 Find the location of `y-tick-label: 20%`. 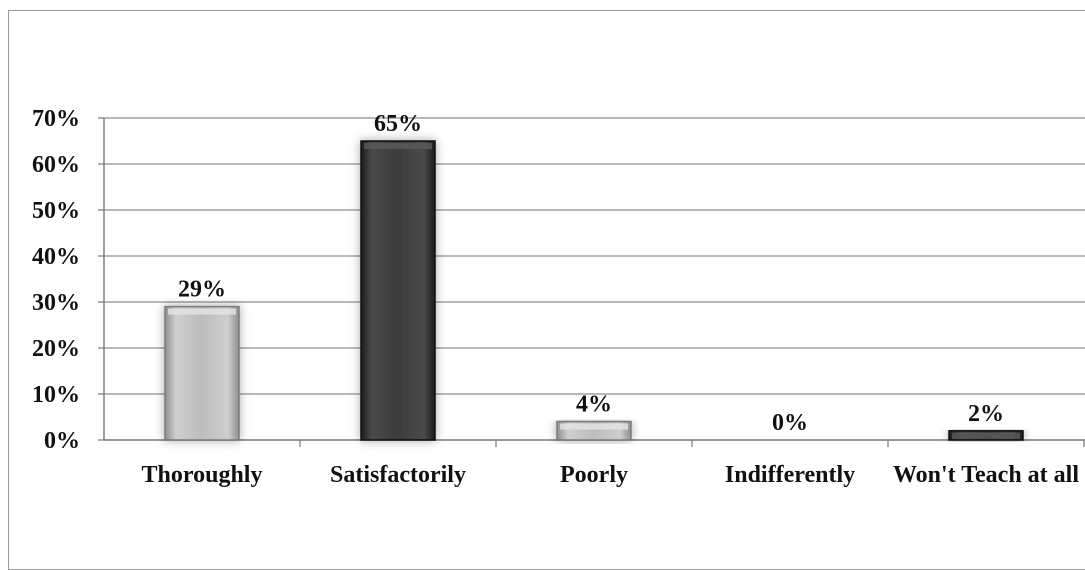

y-tick-label: 20% is located at coordinates (56, 349).